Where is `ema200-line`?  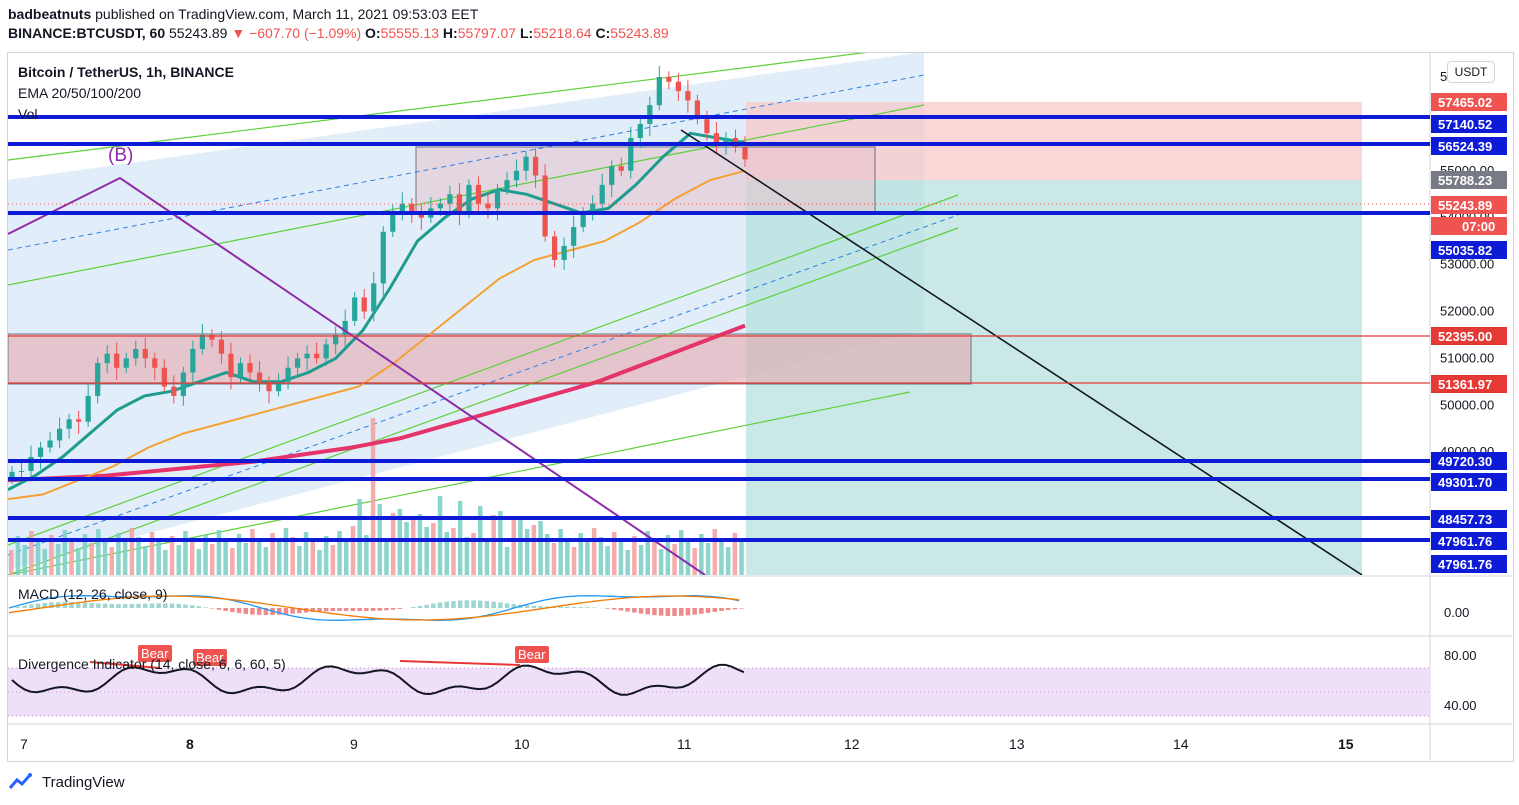
ema200-line is located at coordinates (377, 403).